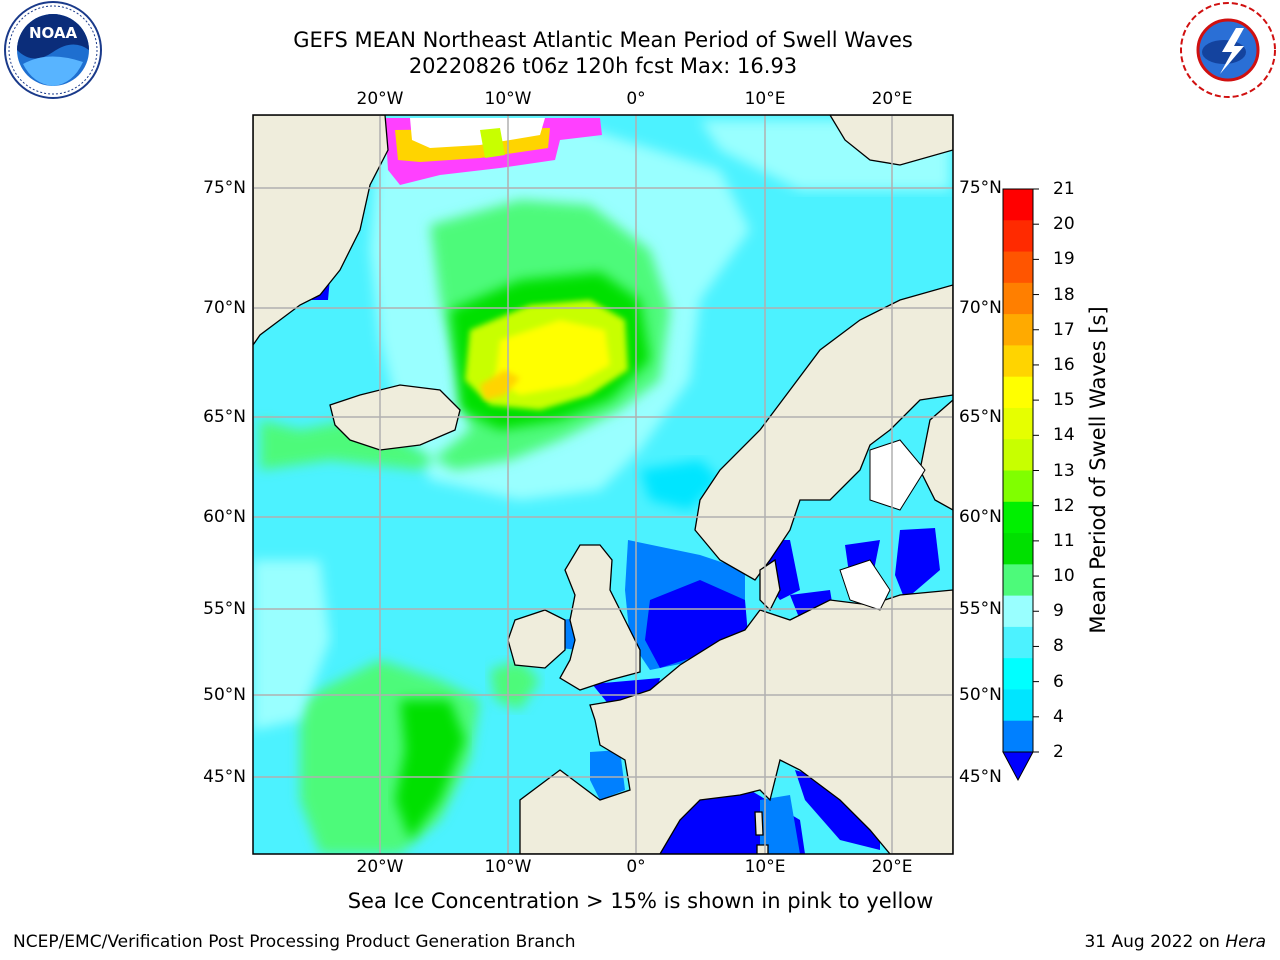 This screenshot has width=1280, height=960. What do you see at coordinates (1064, 435) in the screenshot?
I see `colorbar-tick-label: 14` at bounding box center [1064, 435].